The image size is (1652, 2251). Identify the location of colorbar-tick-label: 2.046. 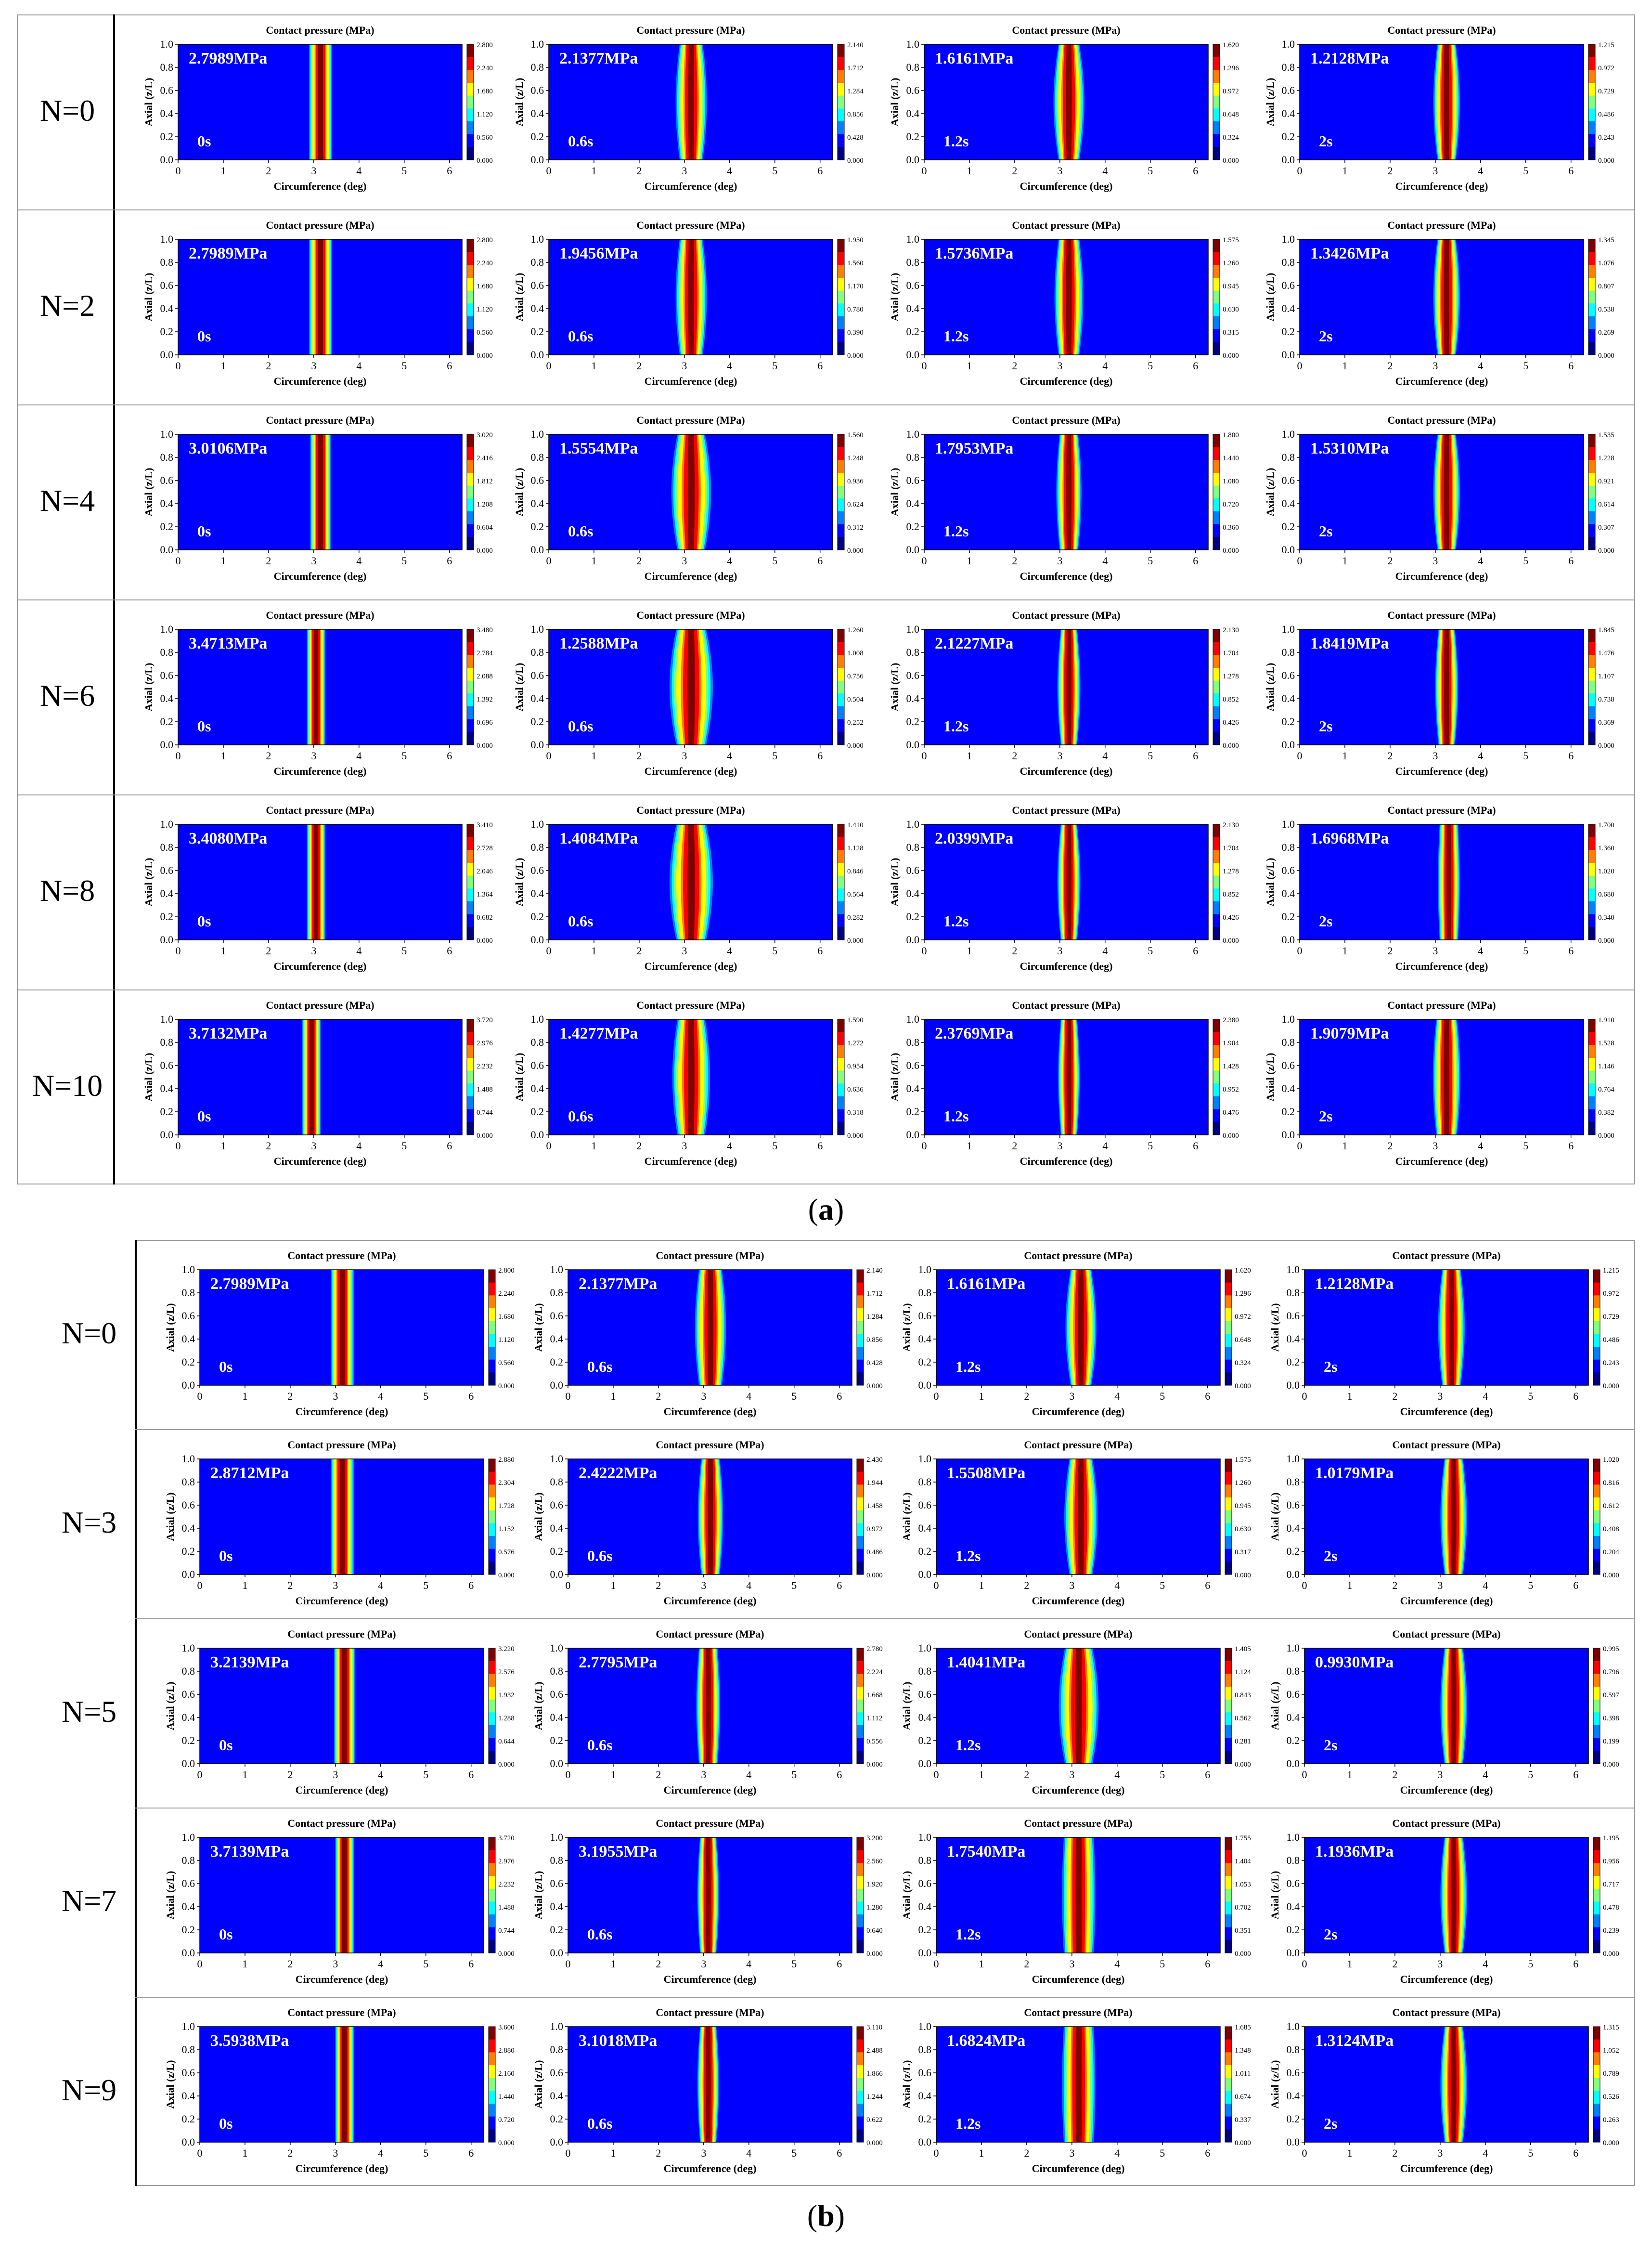
(485, 871).